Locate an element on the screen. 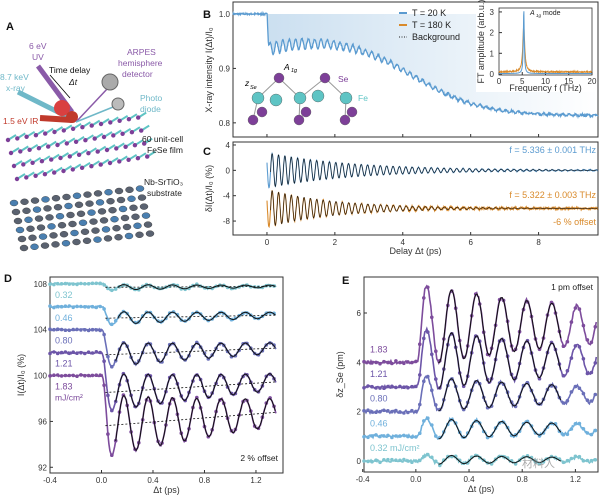 This screenshot has width=600, height=496. photodiode-icon is located at coordinates (118, 104).